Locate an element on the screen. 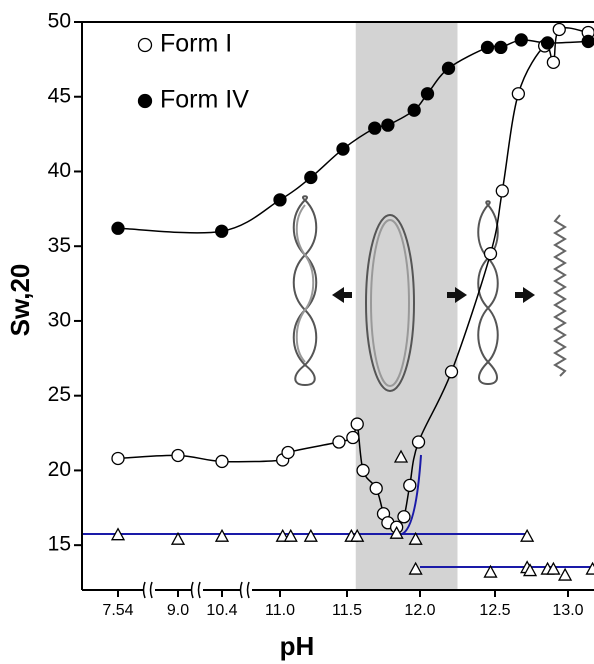 The height and width of the screenshot is (664, 594). legend-label: Form I is located at coordinates (196, 44).